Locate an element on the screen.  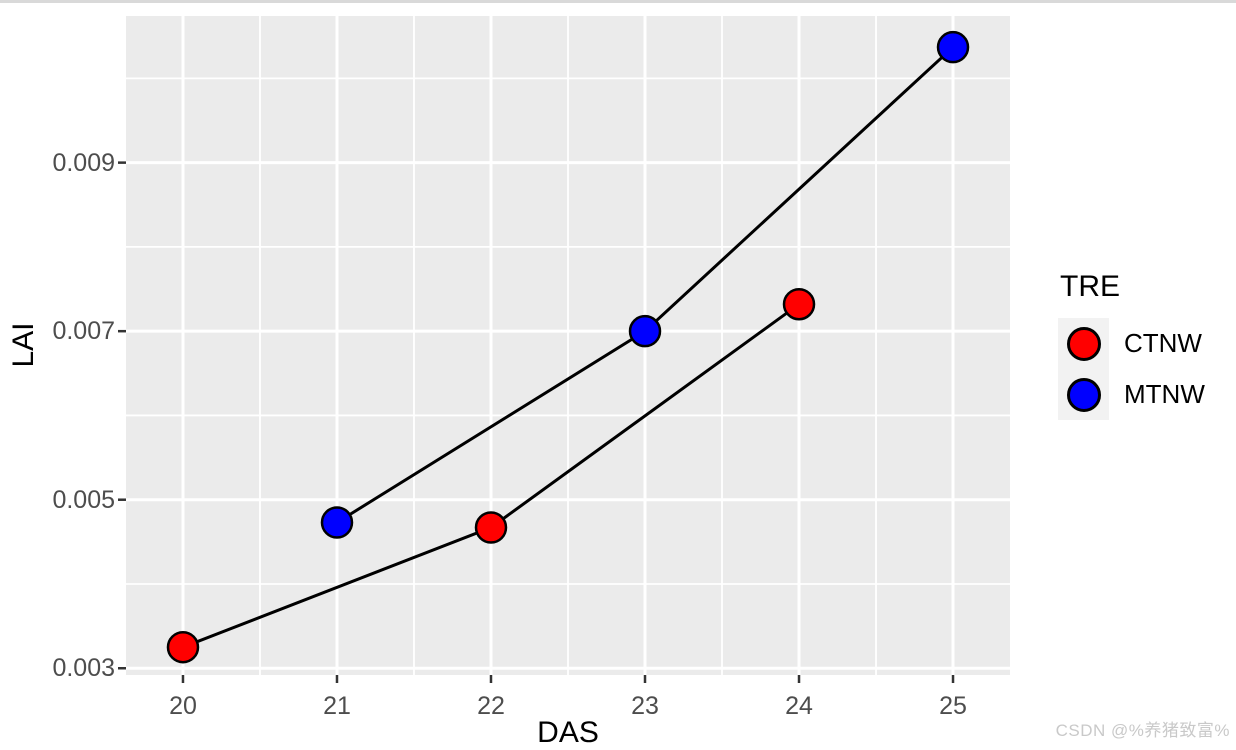
legend-items: CTNW MTNW is located at coordinates (1131, 369).